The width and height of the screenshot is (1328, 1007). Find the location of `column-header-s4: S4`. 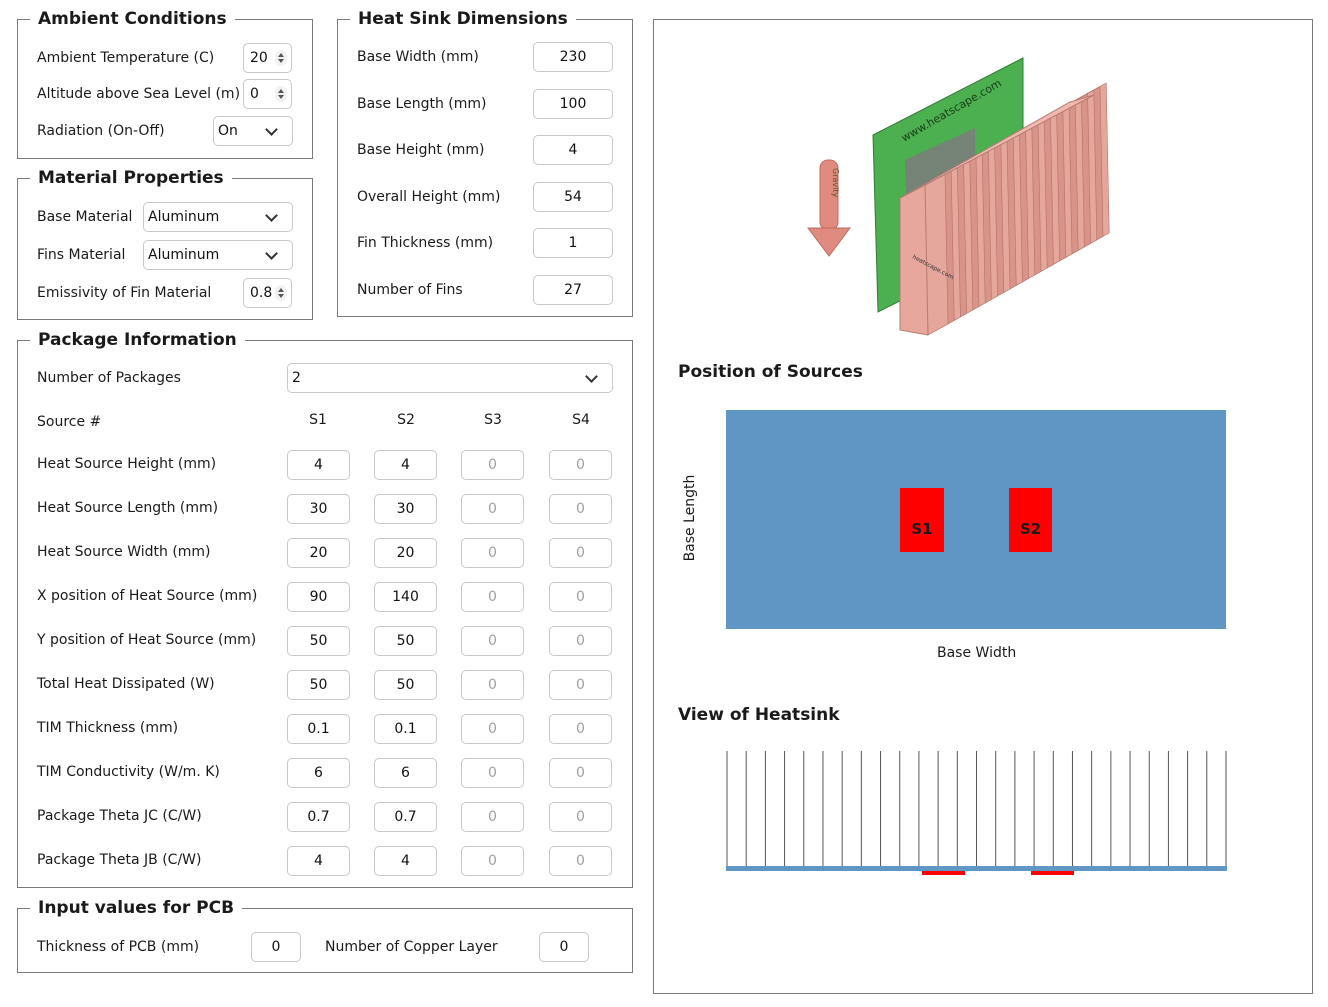

column-header-s4: S4 is located at coordinates (581, 420).